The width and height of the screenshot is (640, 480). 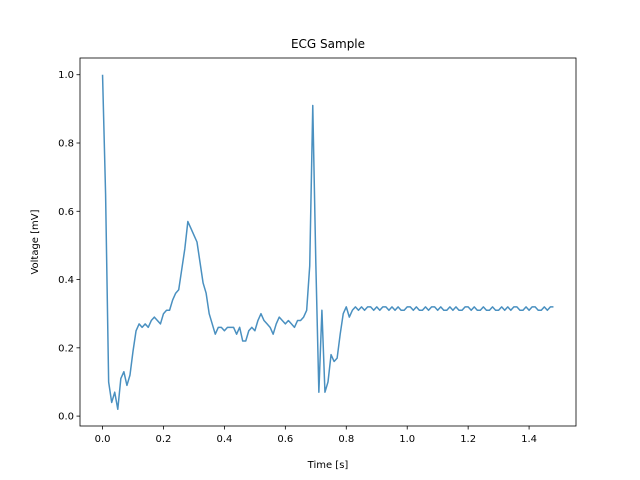 I want to click on y-tick-label: 0.4, so click(x=66, y=280).